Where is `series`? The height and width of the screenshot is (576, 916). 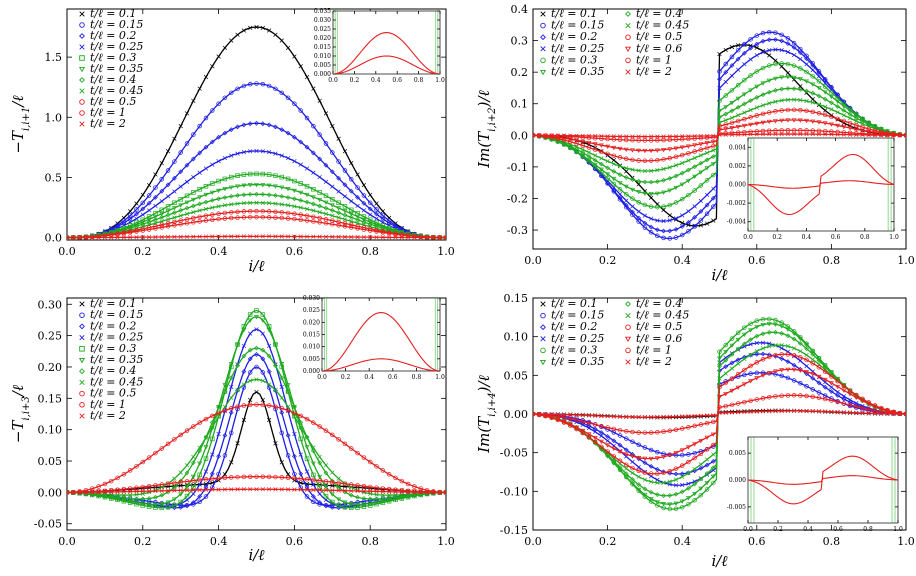
series is located at coordinates (719, 135).